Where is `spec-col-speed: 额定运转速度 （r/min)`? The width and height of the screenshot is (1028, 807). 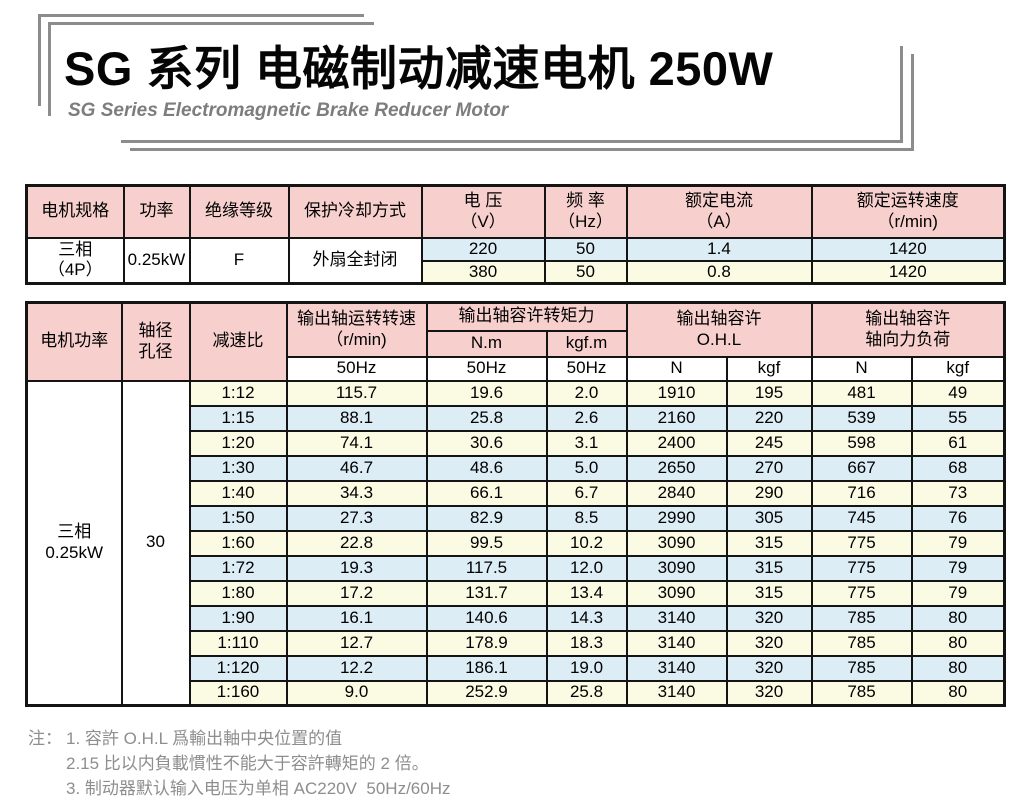 spec-col-speed: 额定运转速度 （r/min) is located at coordinates (908, 211).